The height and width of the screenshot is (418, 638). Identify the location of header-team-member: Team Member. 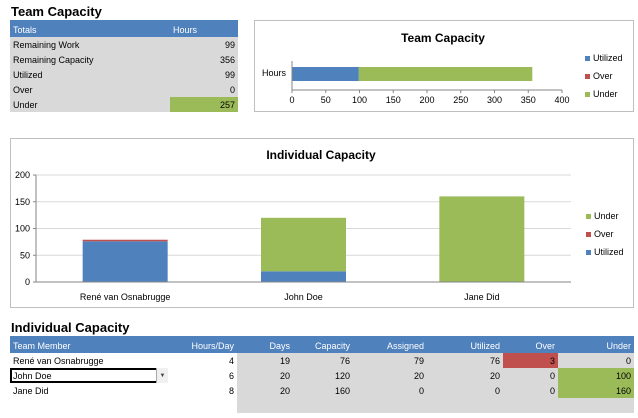
(89, 345).